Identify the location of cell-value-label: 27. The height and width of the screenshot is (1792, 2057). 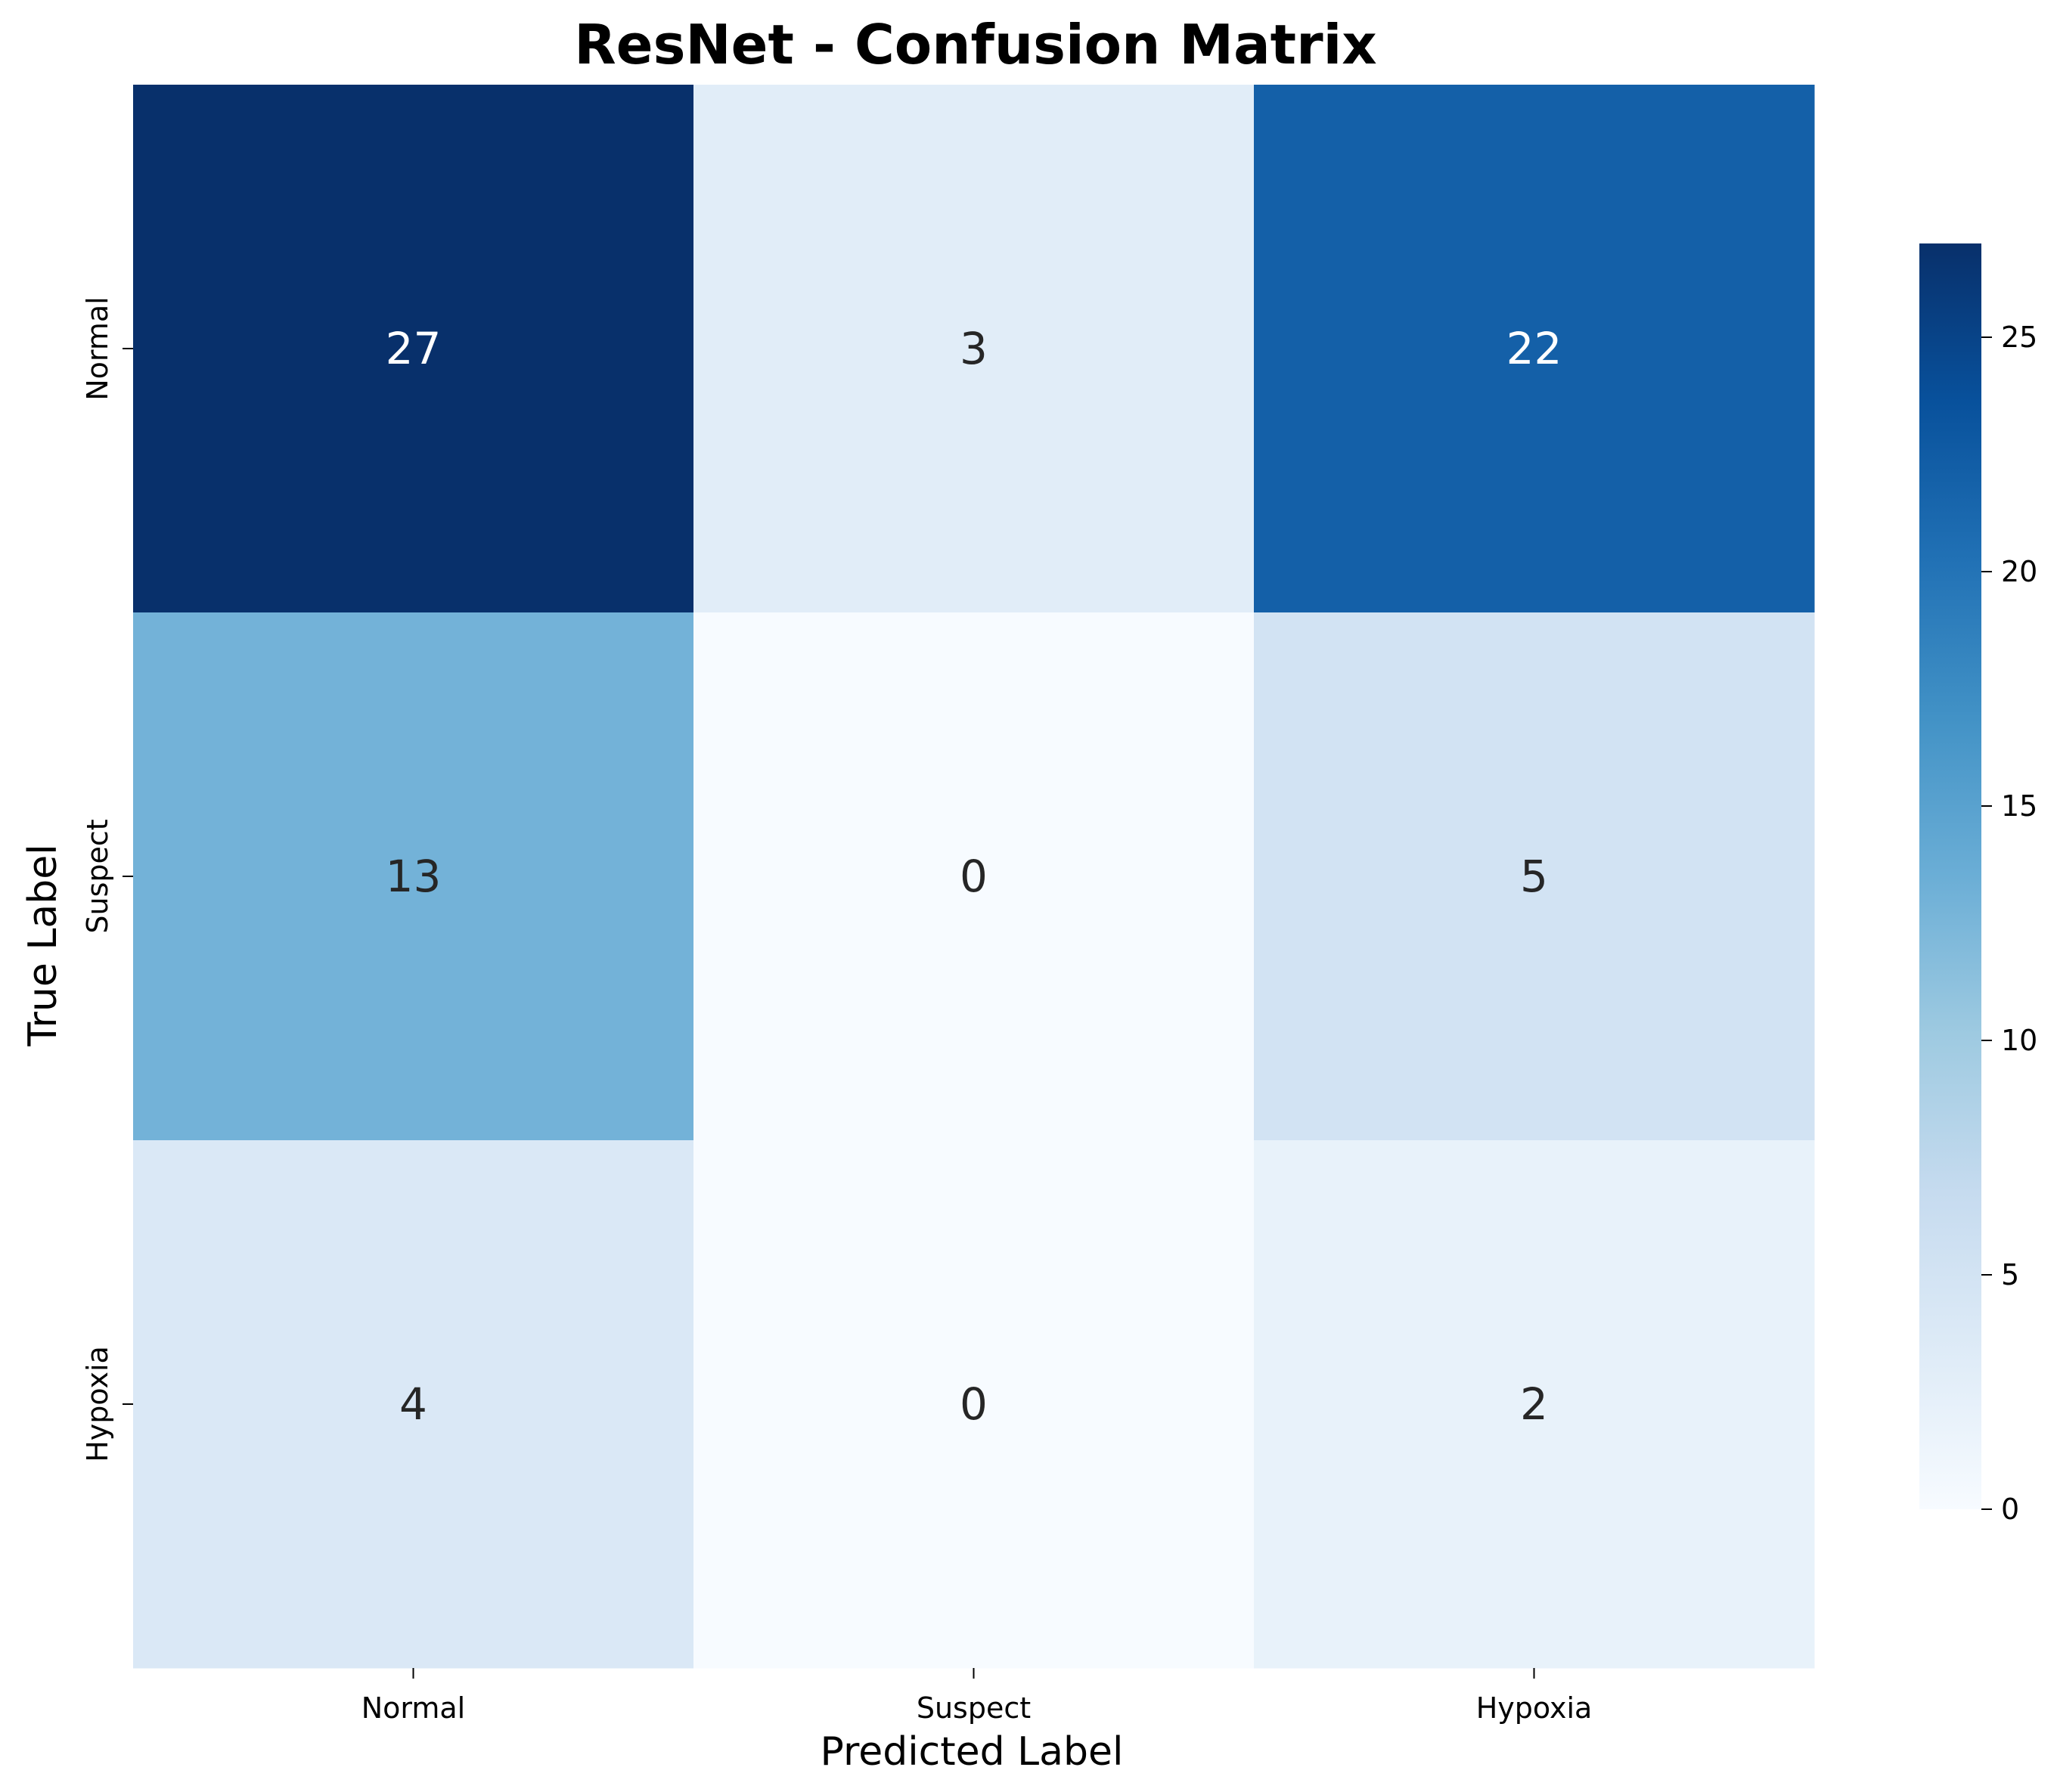
(414, 348).